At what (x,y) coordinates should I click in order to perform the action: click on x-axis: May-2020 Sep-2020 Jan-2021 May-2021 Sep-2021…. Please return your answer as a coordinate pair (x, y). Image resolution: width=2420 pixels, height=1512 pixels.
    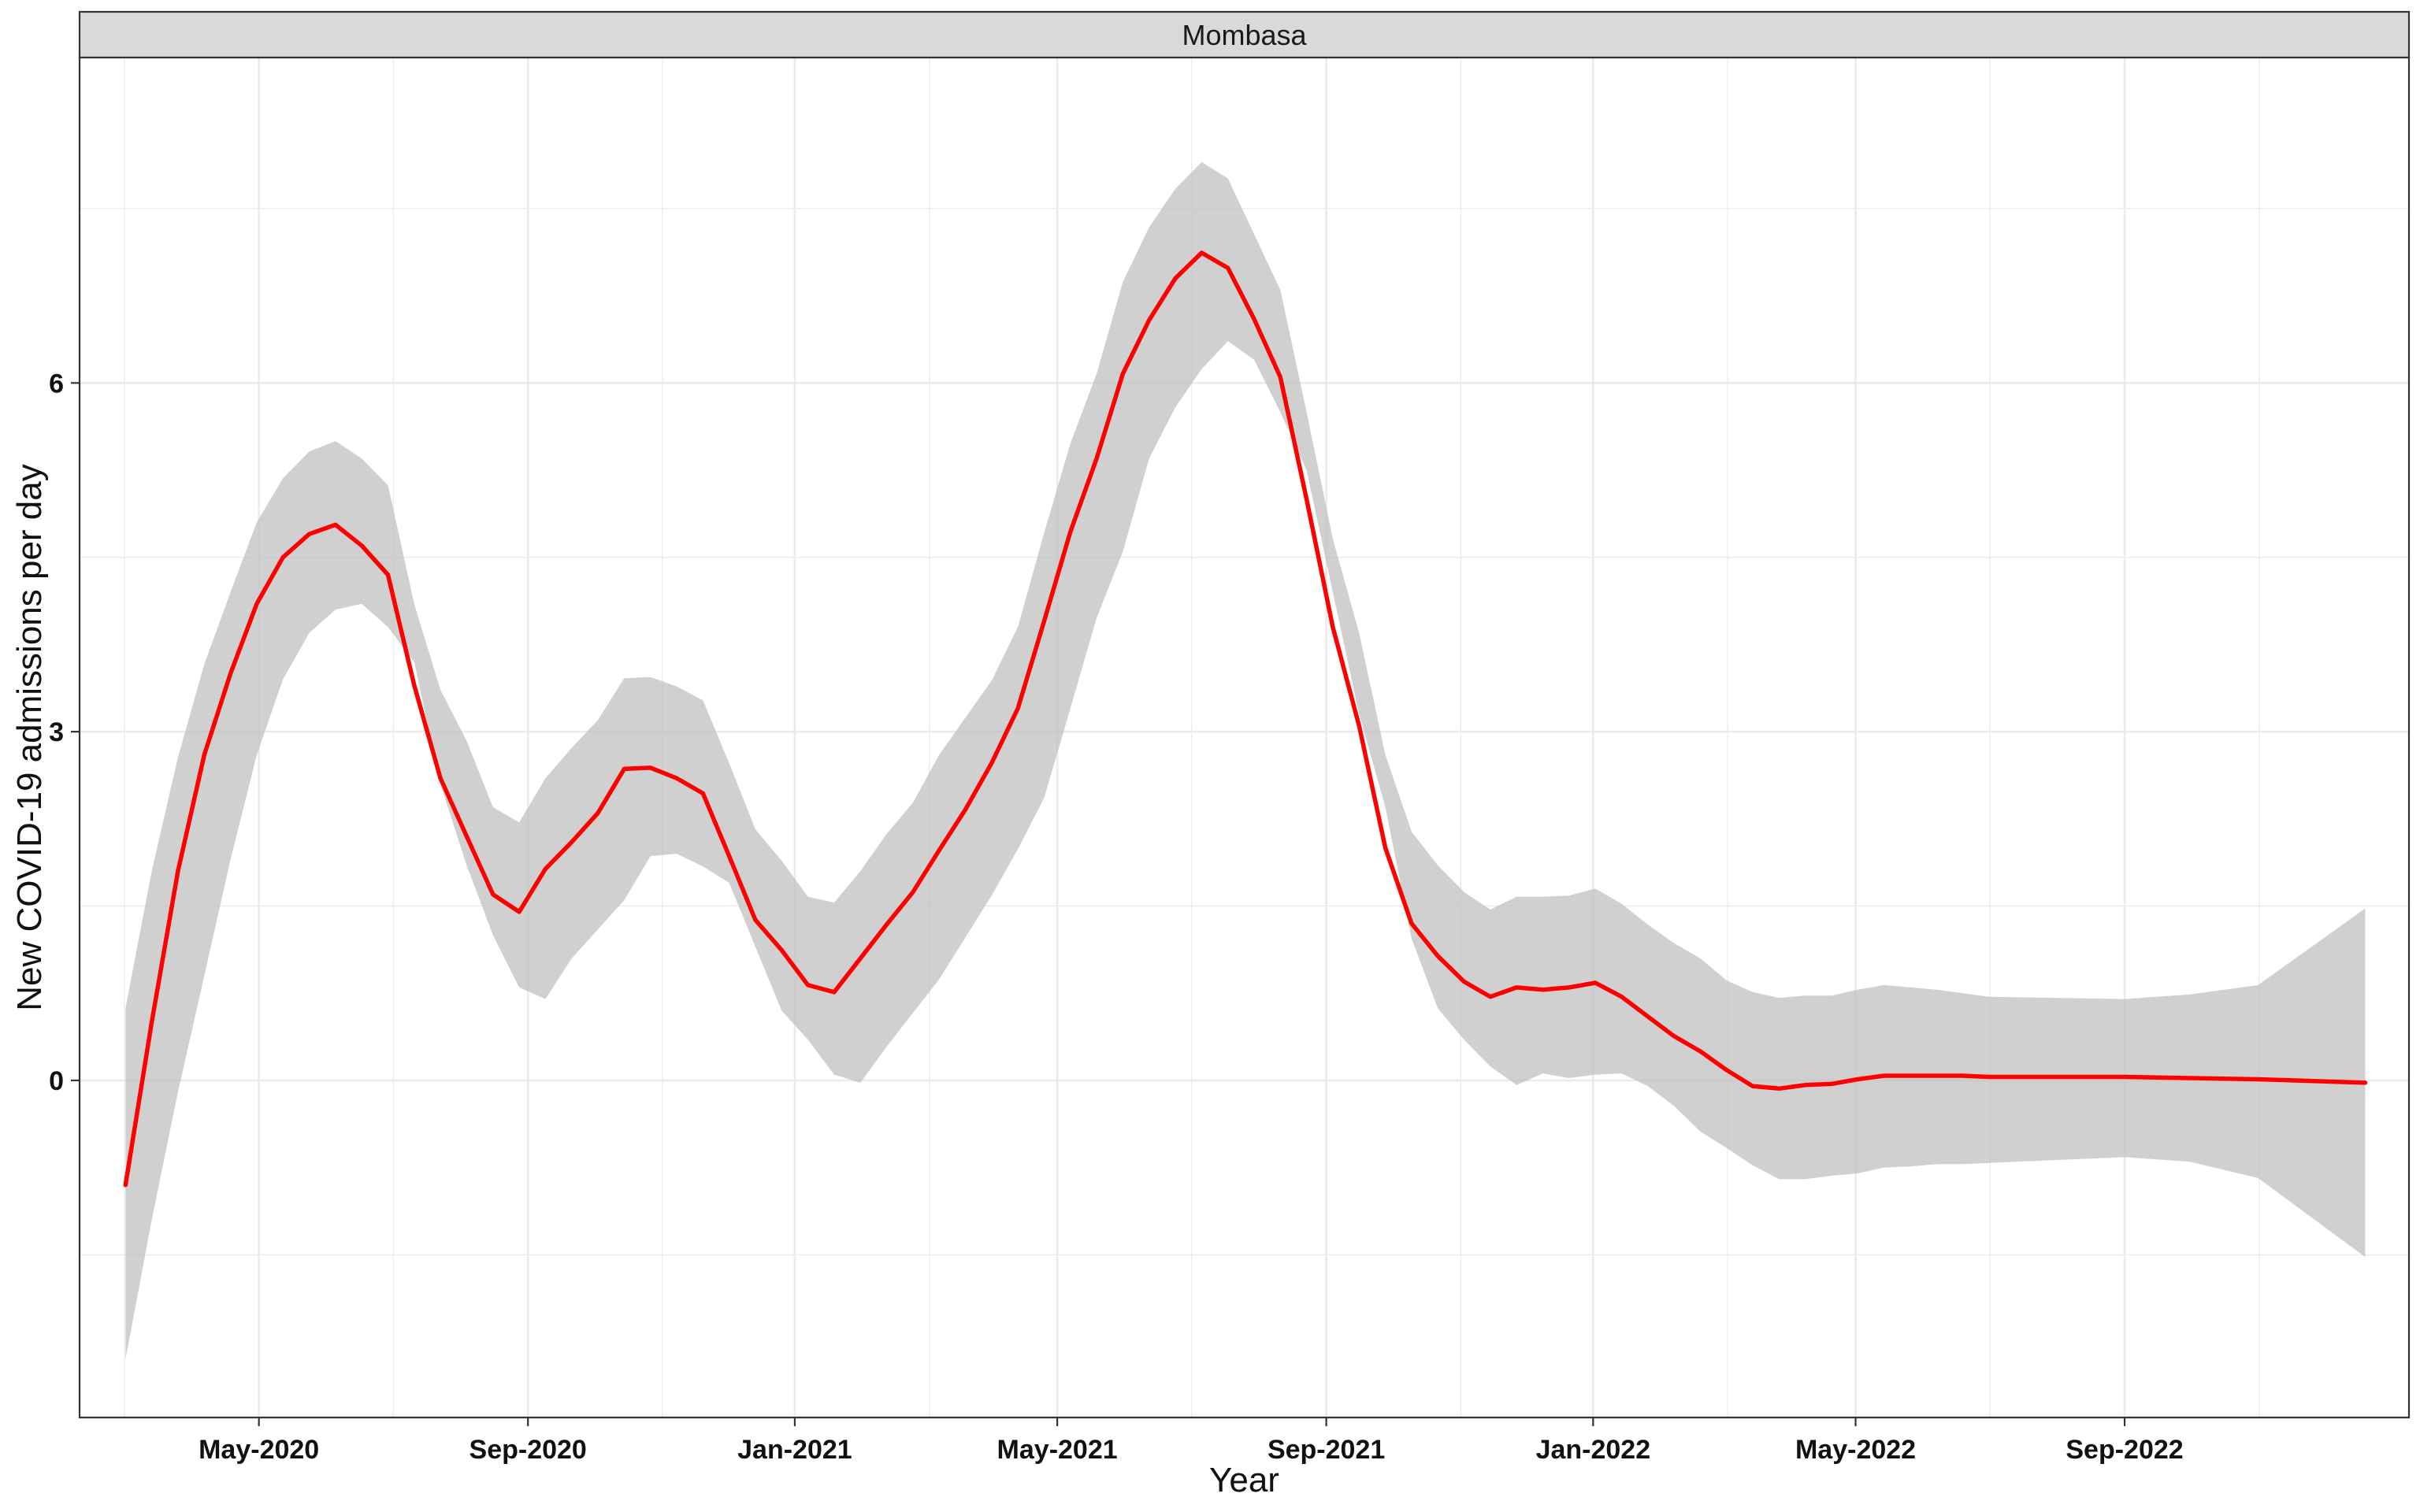
    Looking at the image, I should click on (1191, 1441).